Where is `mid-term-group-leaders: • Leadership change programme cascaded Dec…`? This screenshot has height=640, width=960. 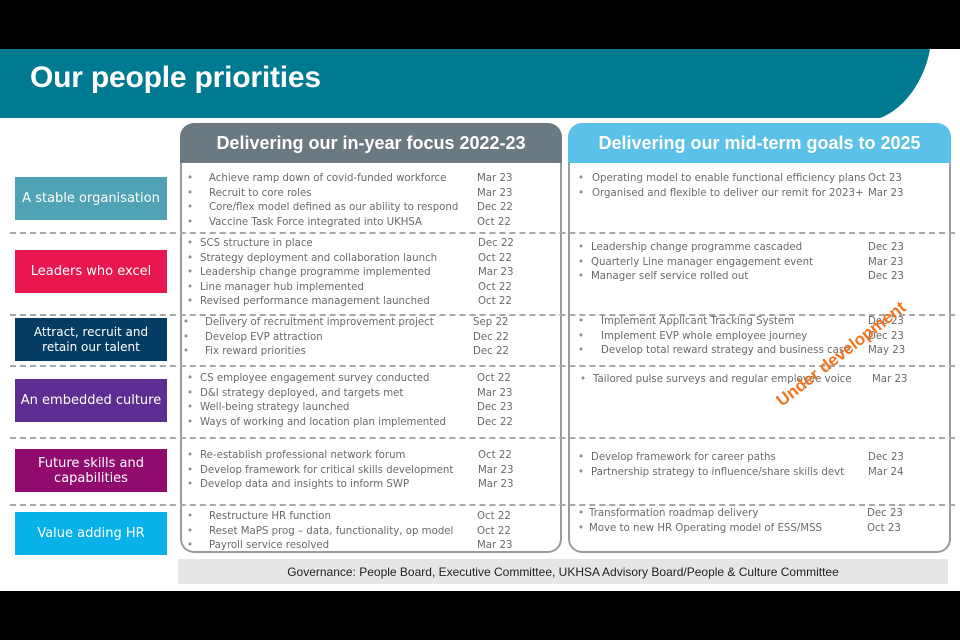
mid-term-group-leaders: • Leadership change programme cascaded Dec… is located at coordinates (741, 263).